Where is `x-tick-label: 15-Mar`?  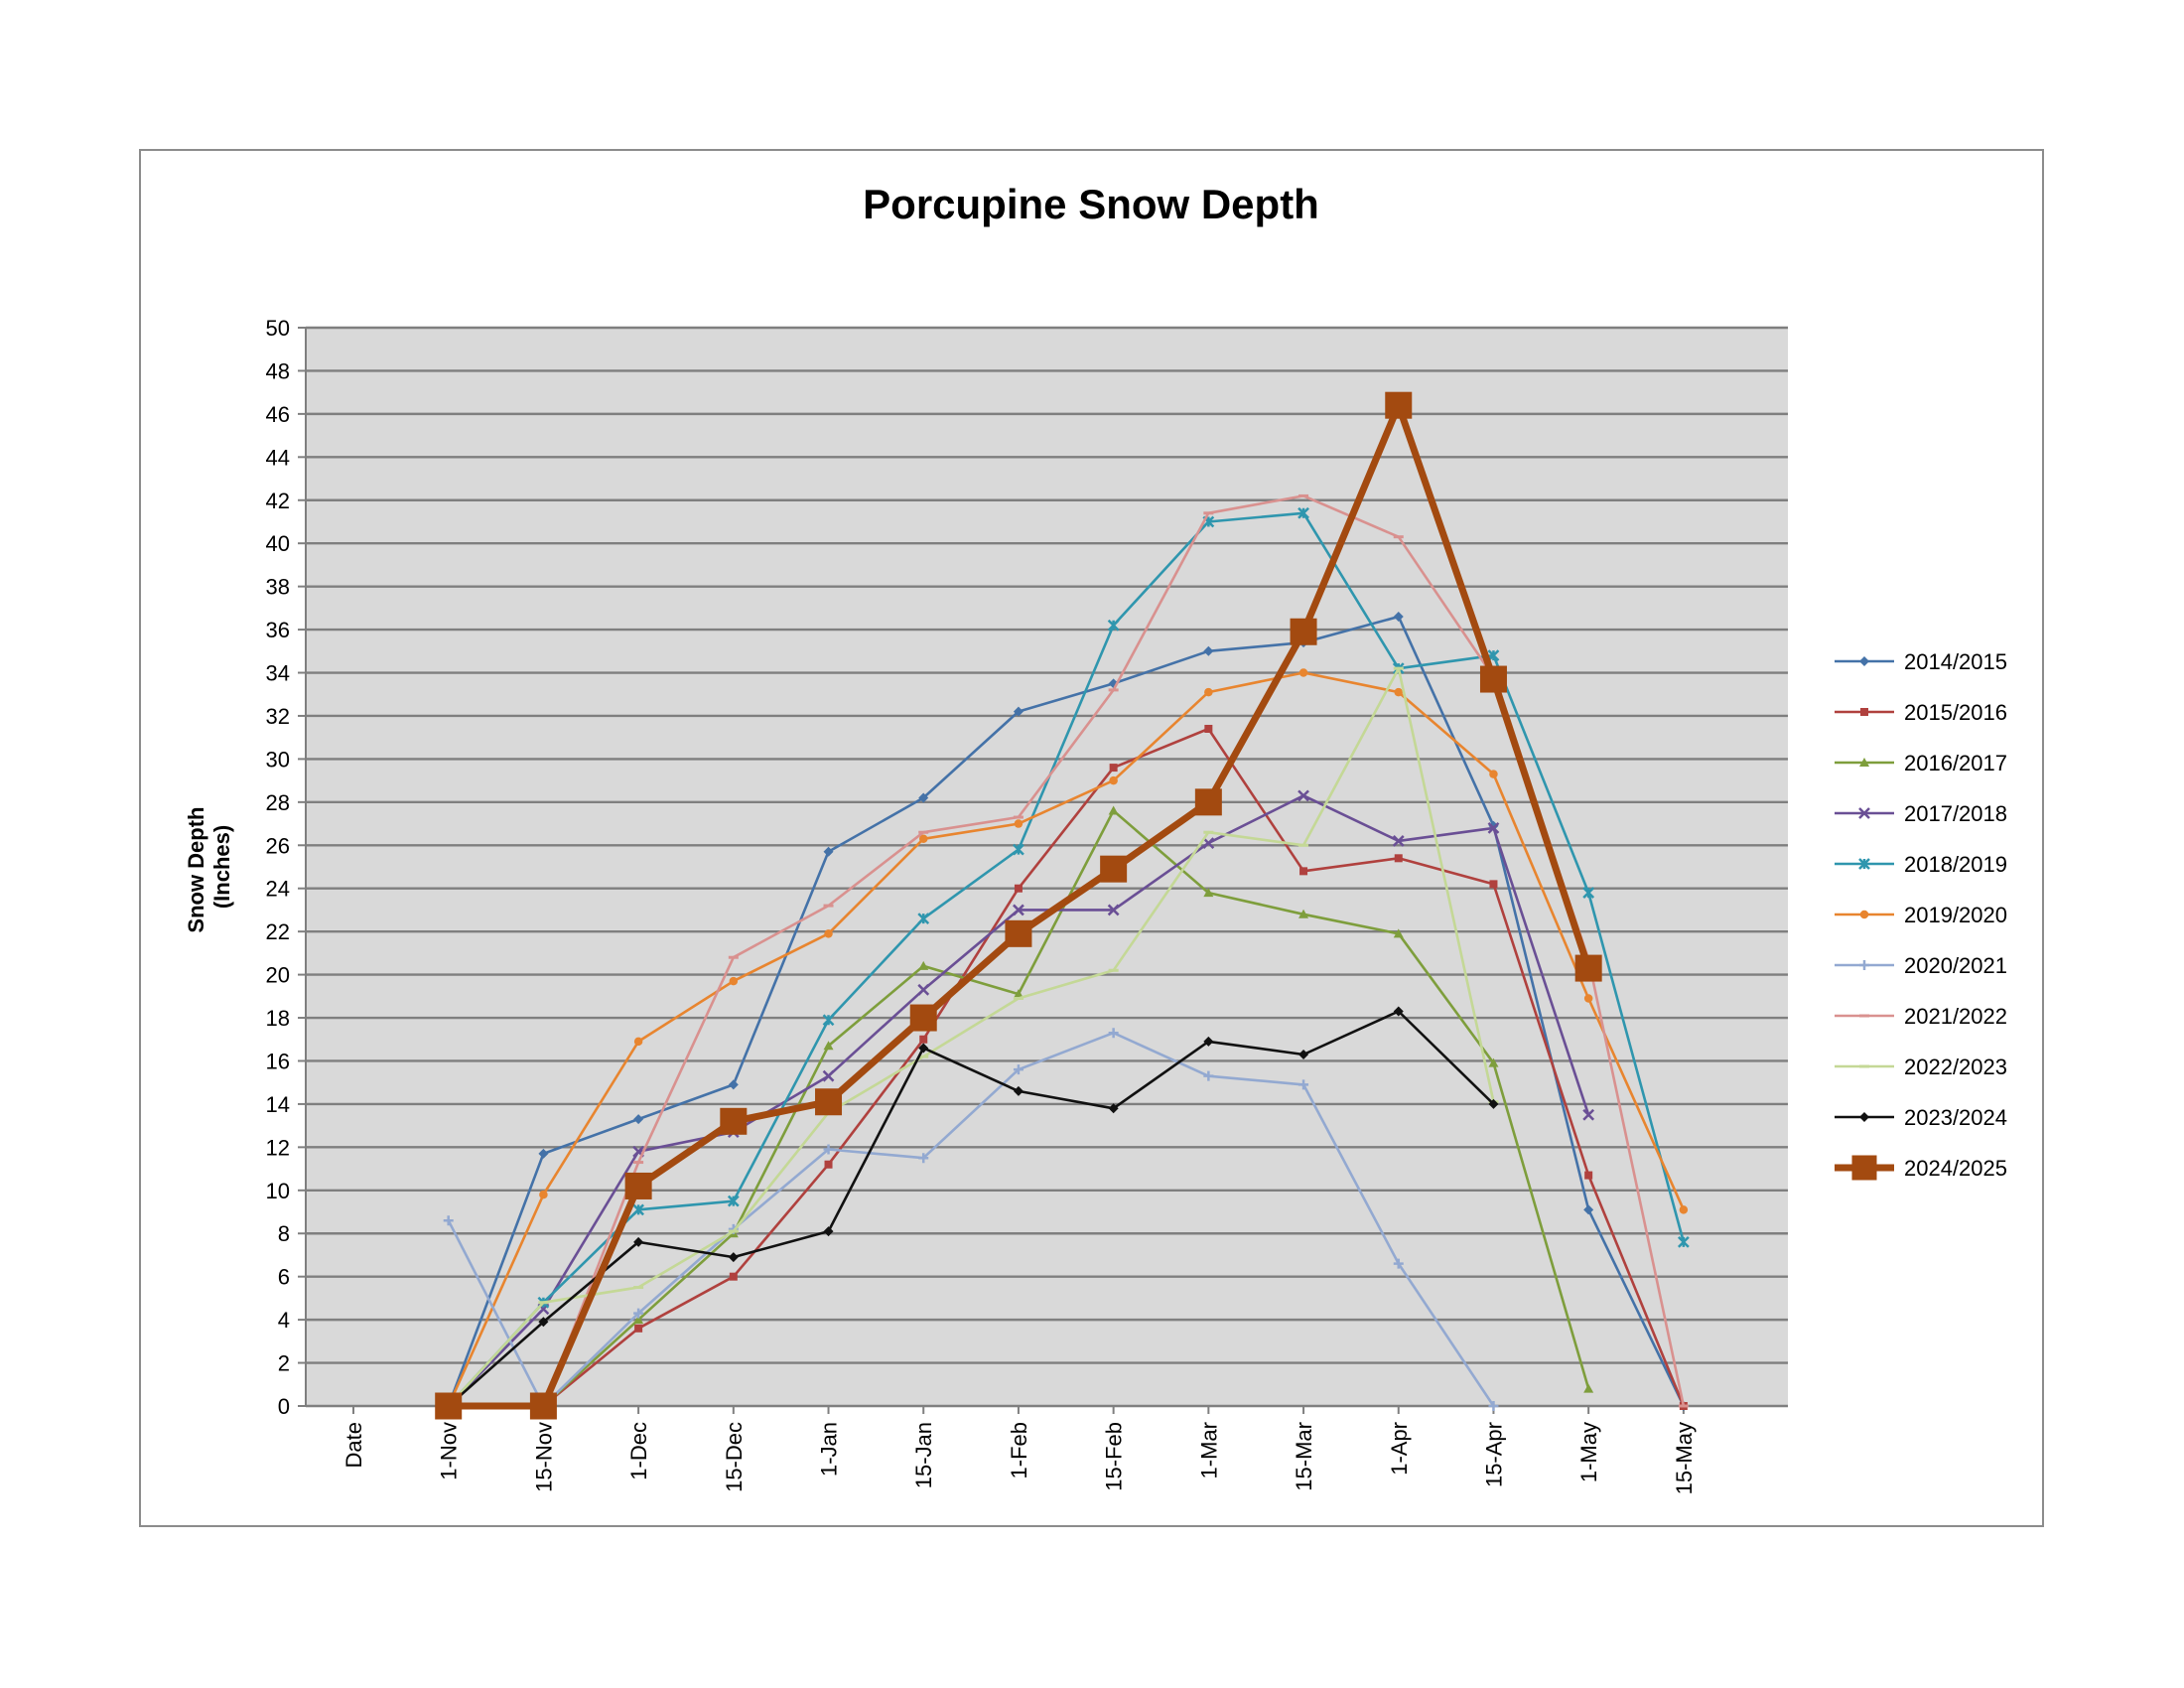
x-tick-label: 15-Mar is located at coordinates (1304, 1456).